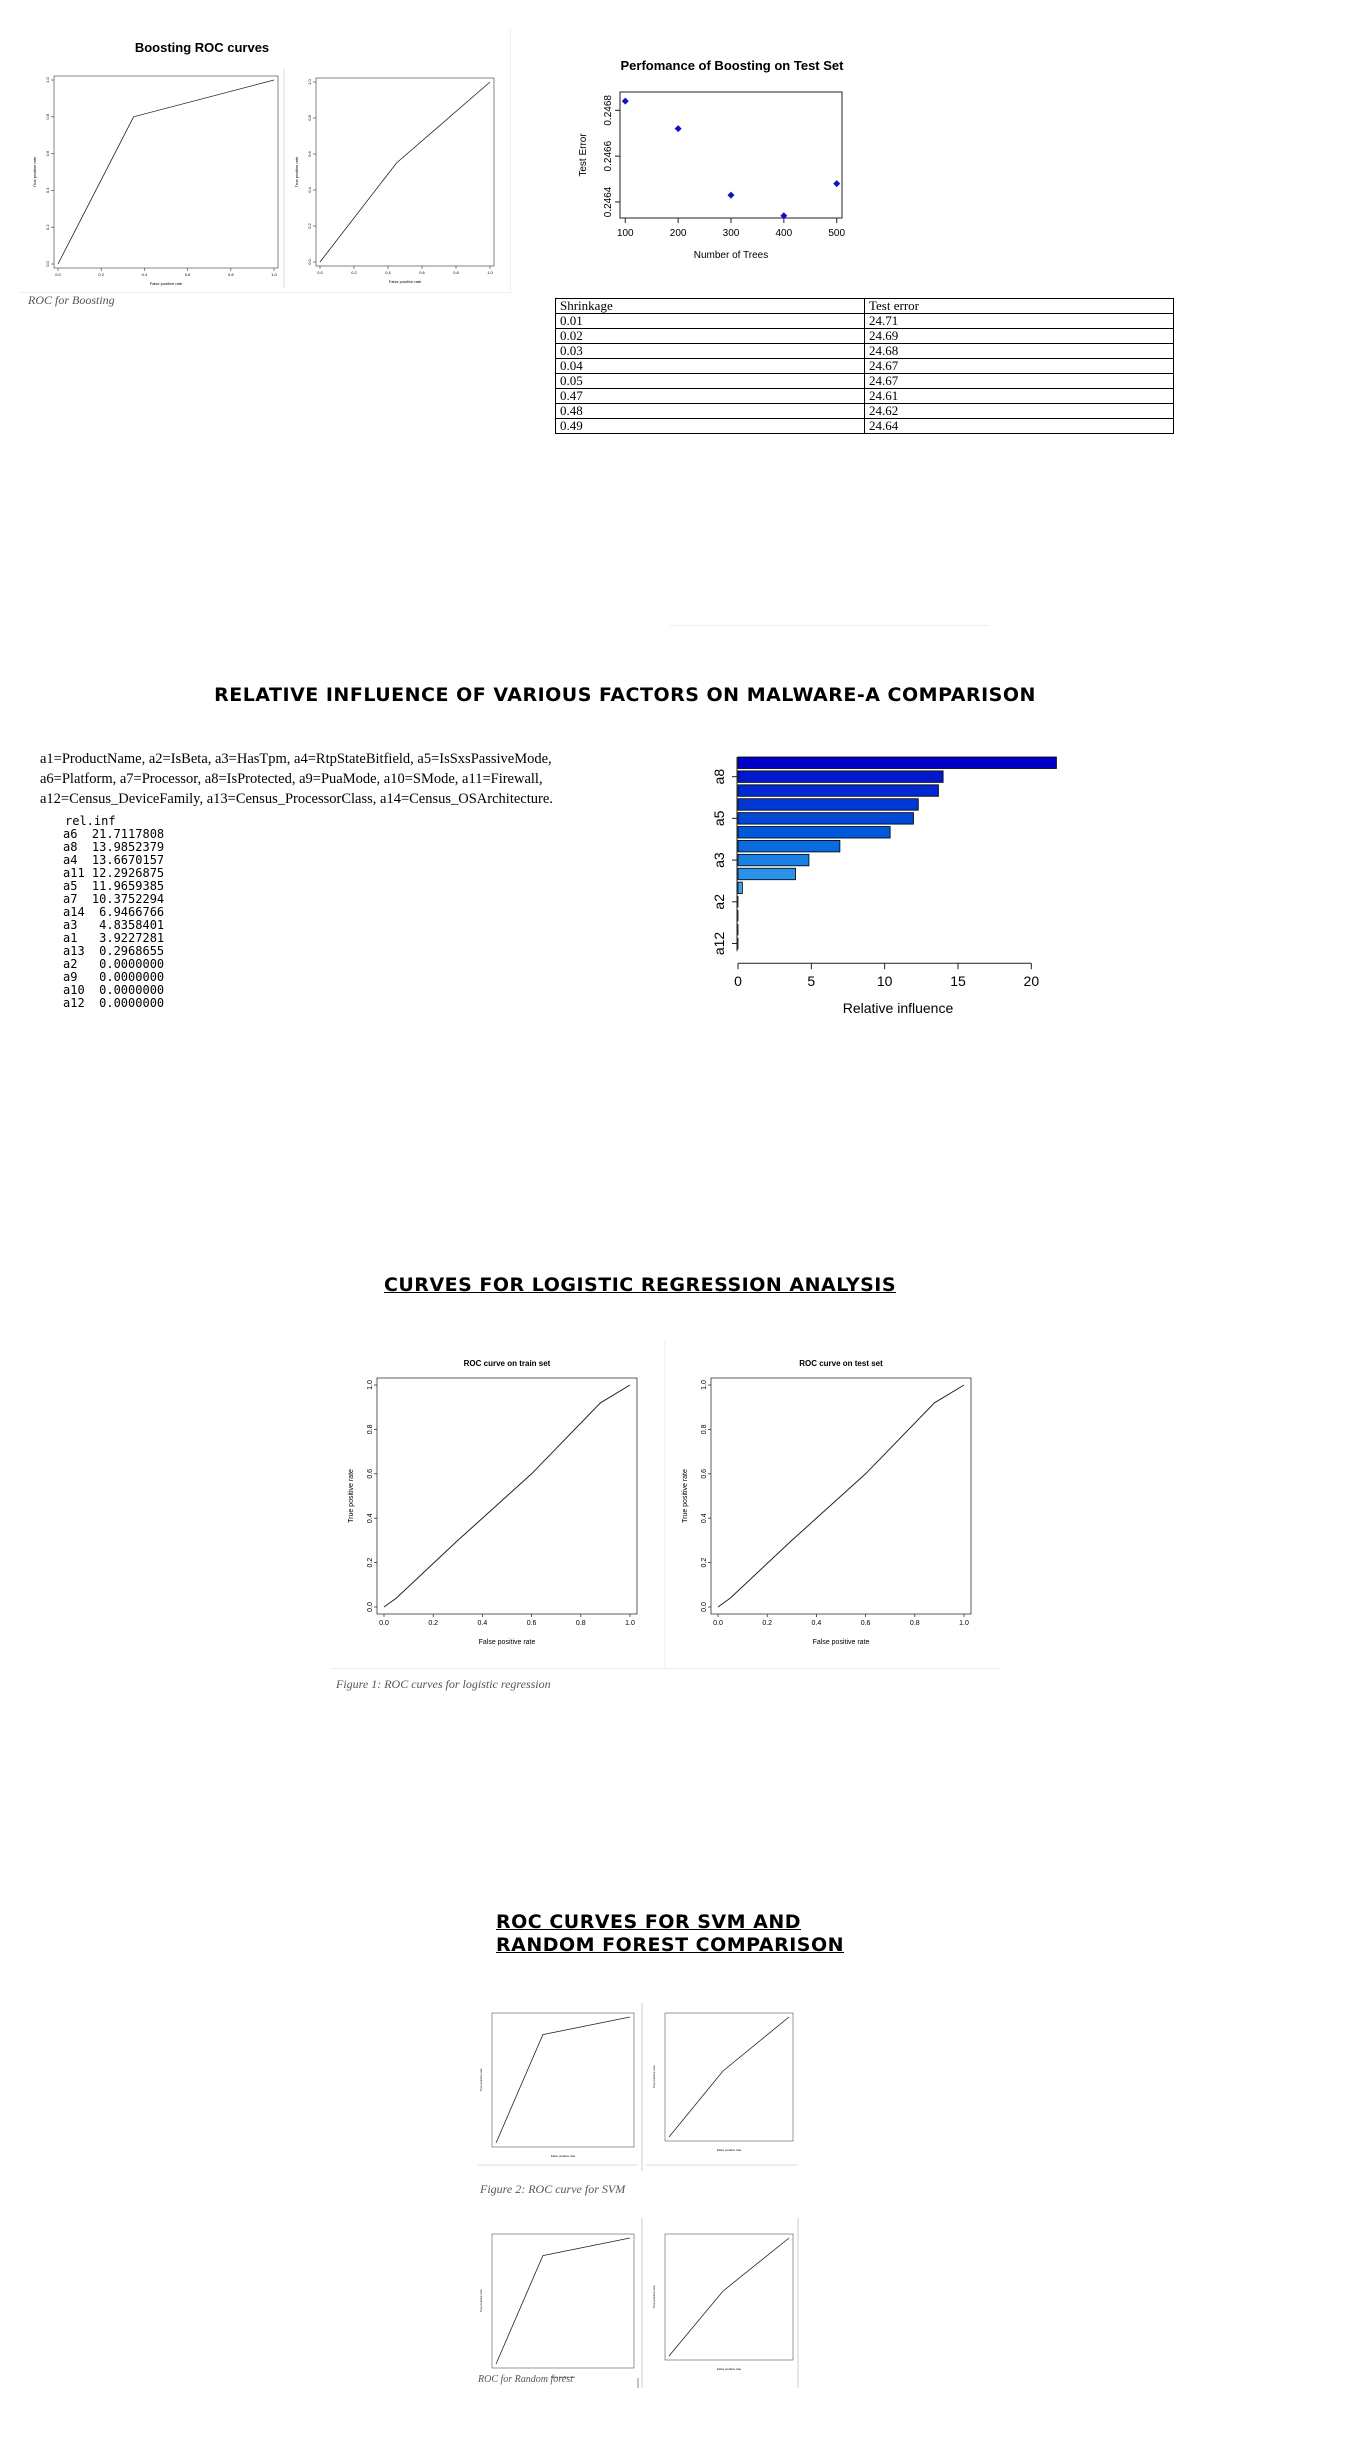 Image resolution: width=1360 pixels, height=2445 pixels. I want to click on svm-caption: Figure 2: ROC curve for SVM, so click(553, 2189).